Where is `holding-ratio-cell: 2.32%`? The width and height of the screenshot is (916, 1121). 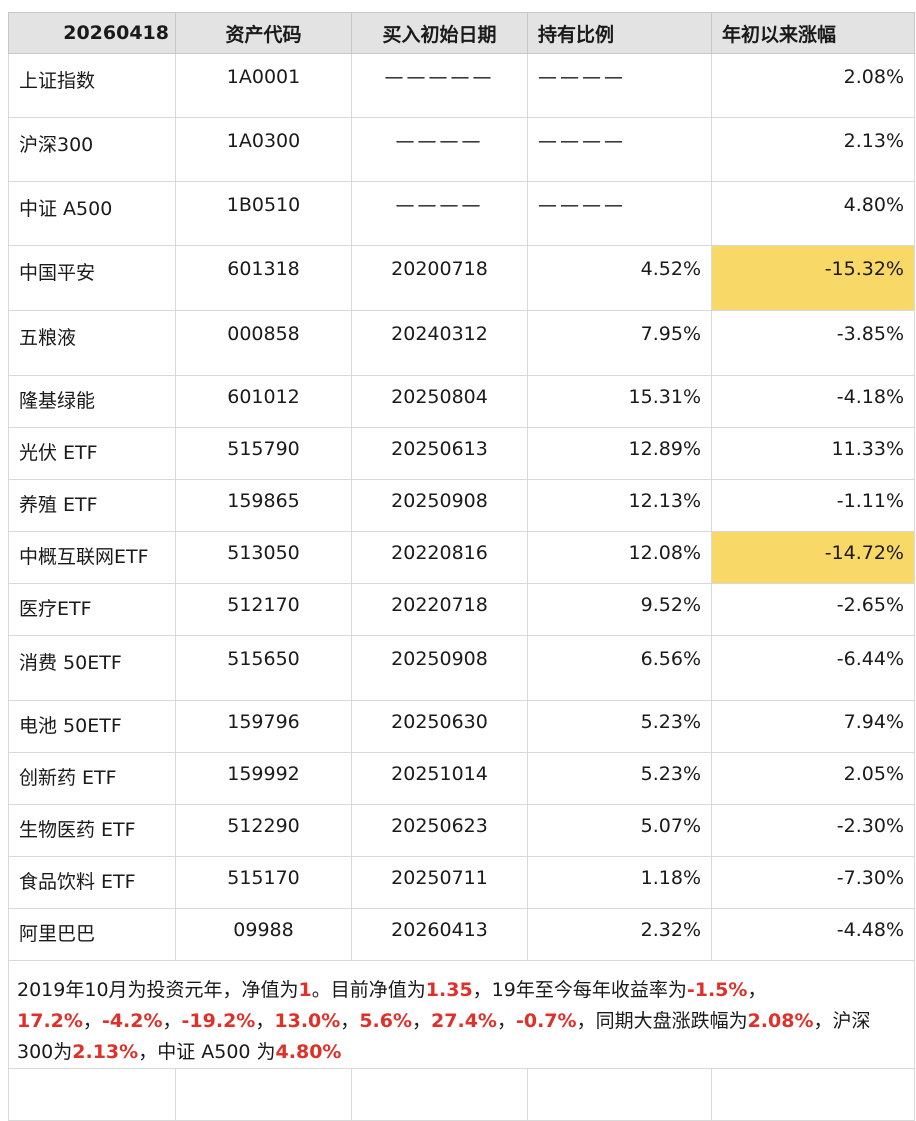 holding-ratio-cell: 2.32% is located at coordinates (619, 934).